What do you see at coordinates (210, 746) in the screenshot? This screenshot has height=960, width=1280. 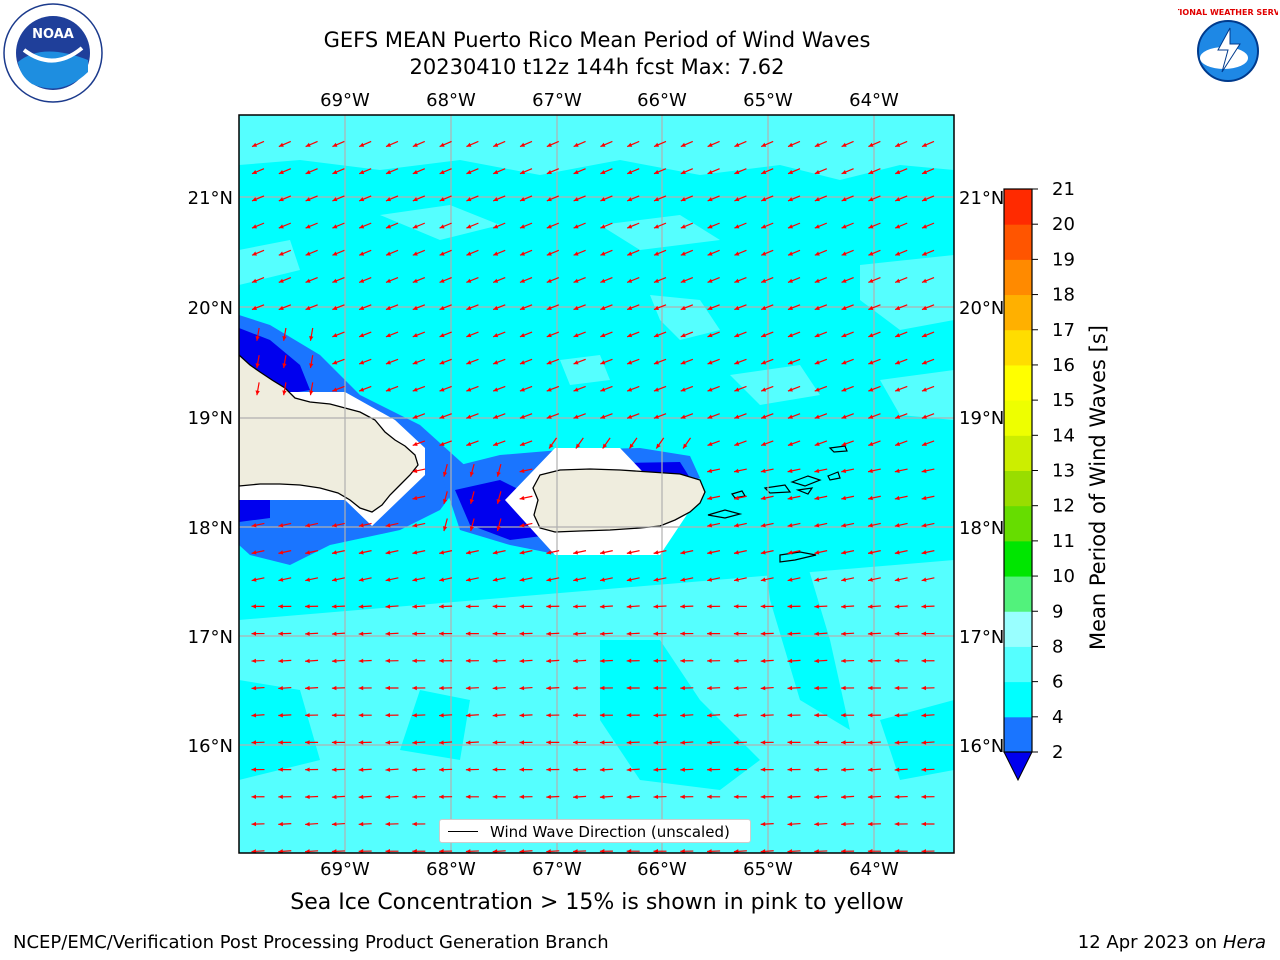 I see `lat-label: 16°N` at bounding box center [210, 746].